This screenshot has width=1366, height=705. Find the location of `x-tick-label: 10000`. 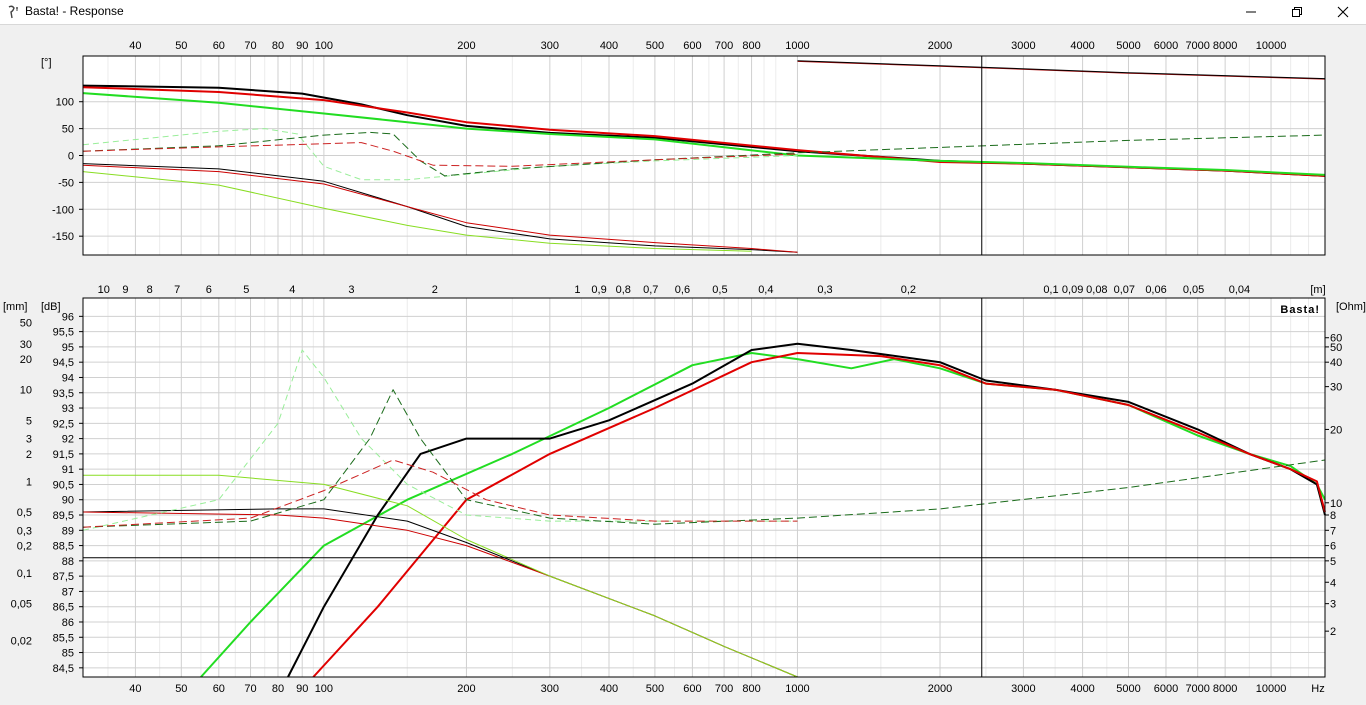

x-tick-label: 10000 is located at coordinates (1271, 689).